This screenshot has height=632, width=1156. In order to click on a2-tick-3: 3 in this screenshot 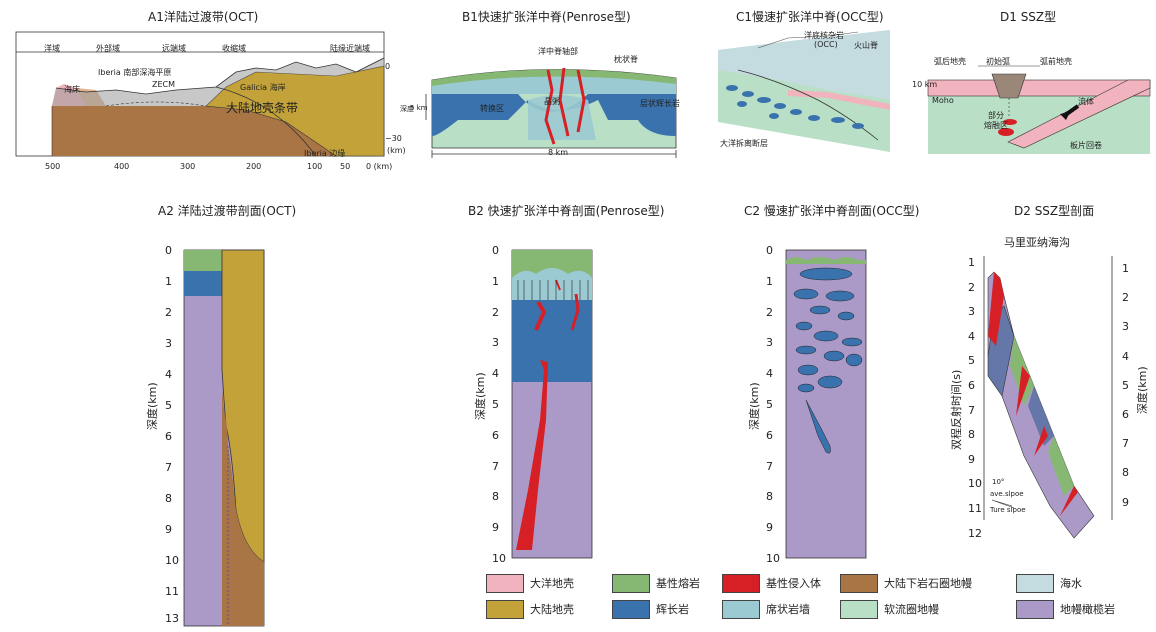, I will do `click(168, 343)`.